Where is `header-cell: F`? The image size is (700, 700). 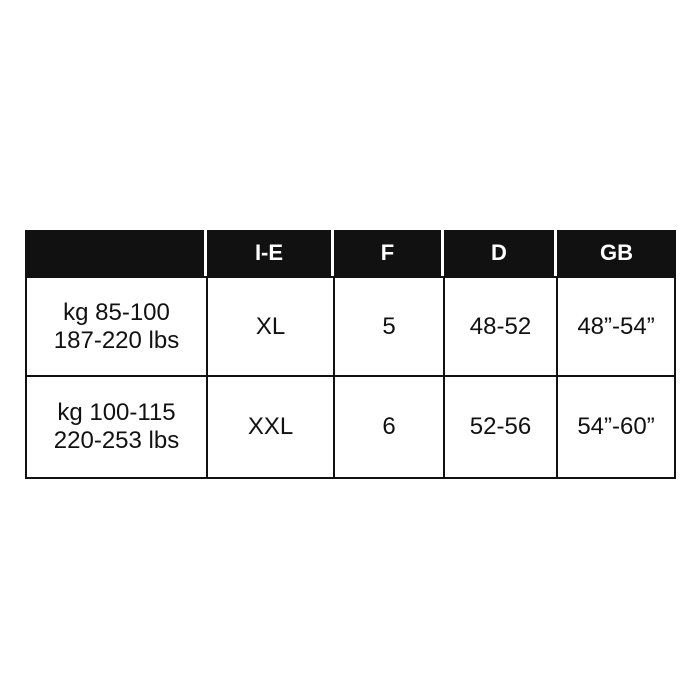 header-cell: F is located at coordinates (387, 253).